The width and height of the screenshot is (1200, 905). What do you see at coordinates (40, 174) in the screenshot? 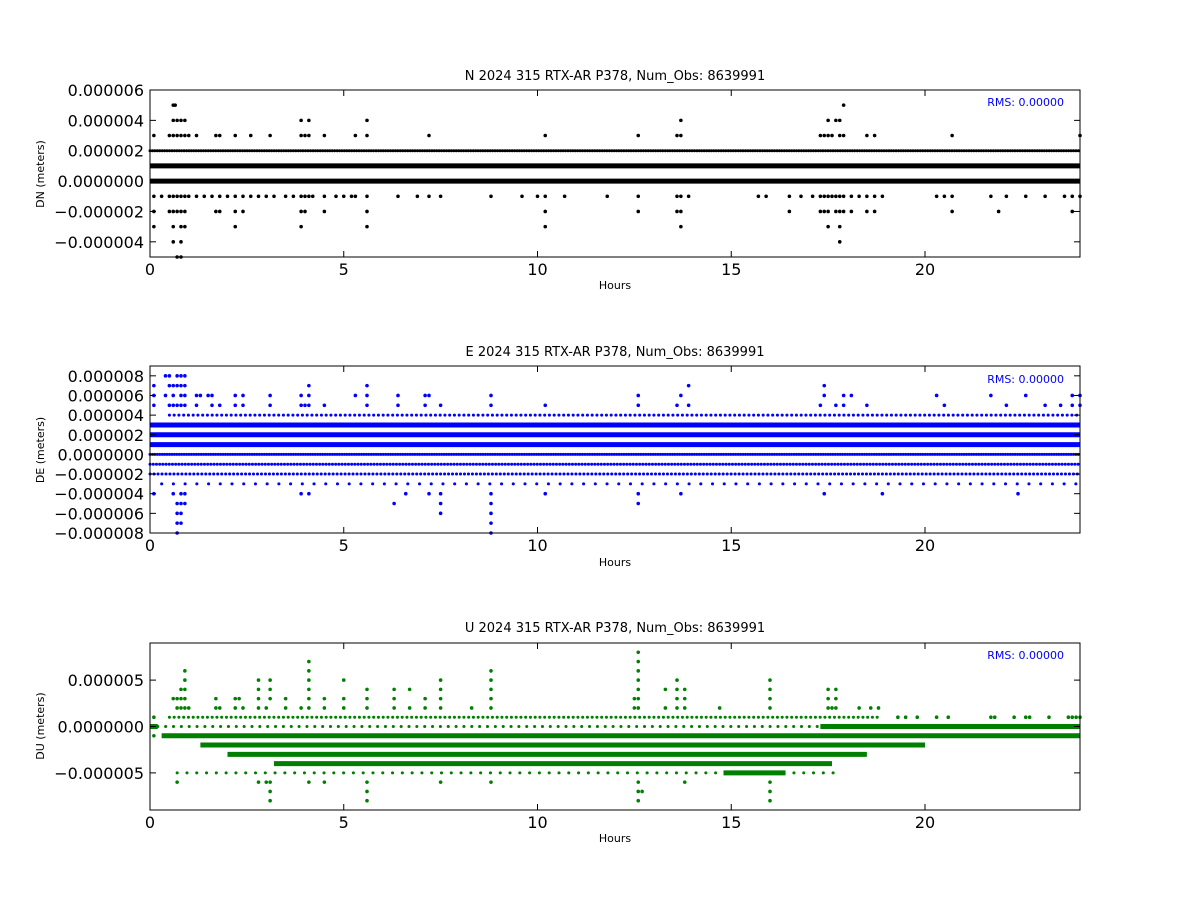
I see `panel-north-ylabel: DN (meters)` at bounding box center [40, 174].